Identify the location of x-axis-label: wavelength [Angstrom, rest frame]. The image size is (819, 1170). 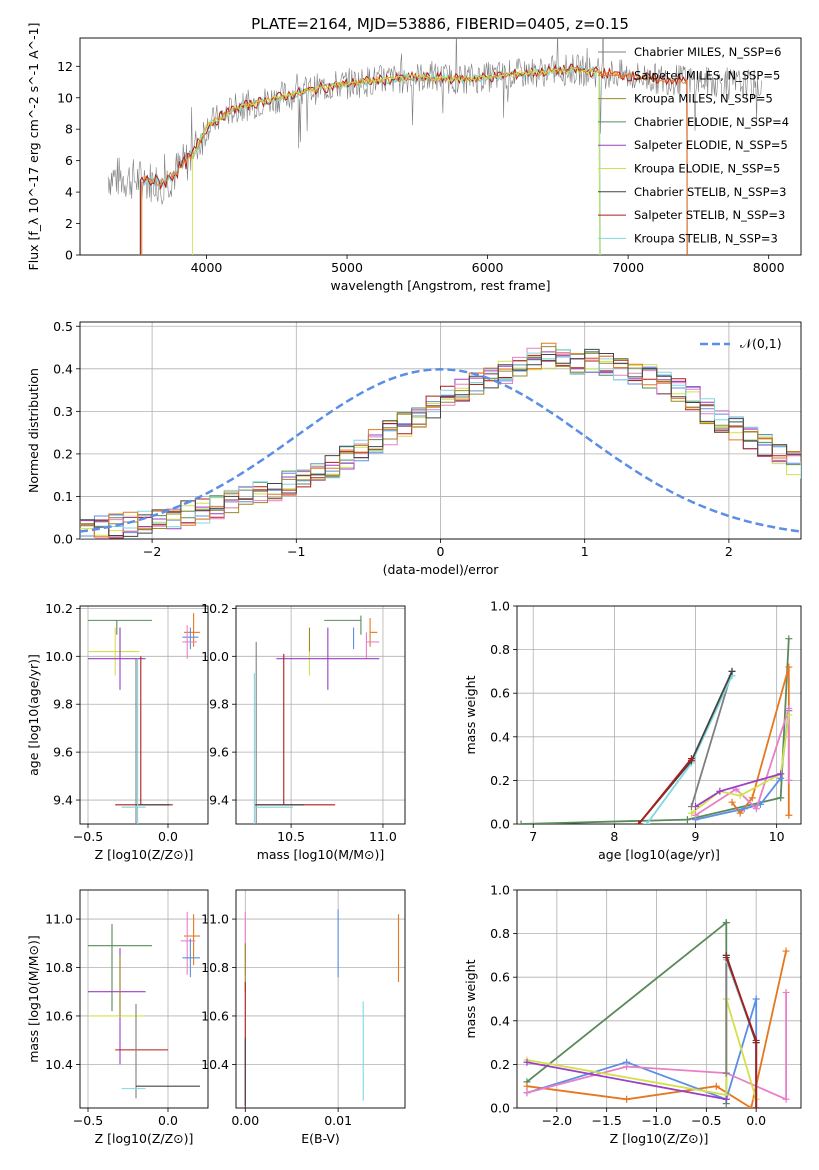
(440, 285).